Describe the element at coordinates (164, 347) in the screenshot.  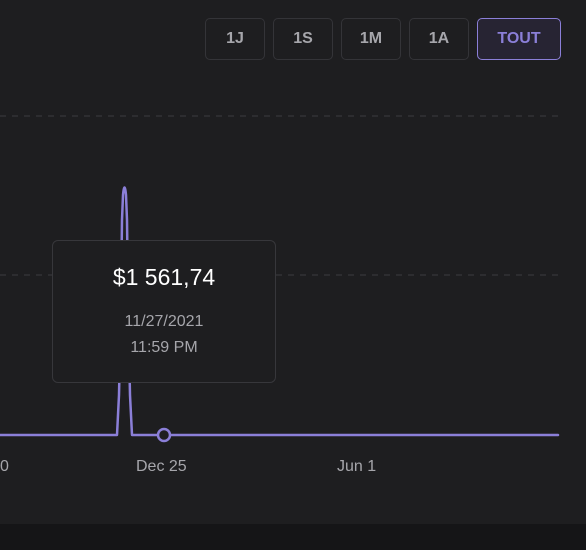
I see `tooltip-time: 11:59 PM` at that location.